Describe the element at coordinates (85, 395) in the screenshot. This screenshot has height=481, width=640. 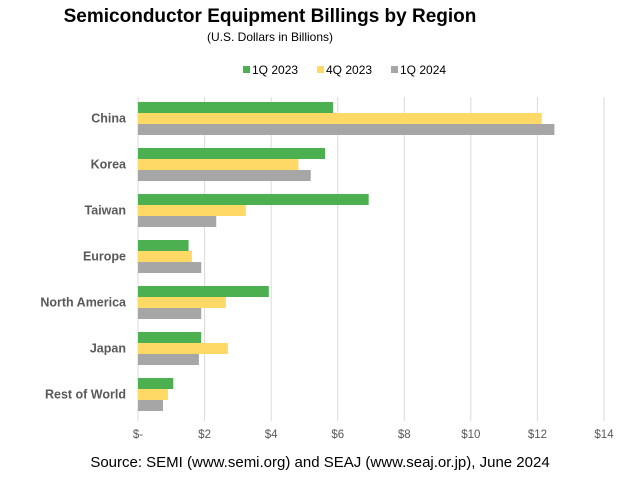
I see `category-label: Rest of World` at that location.